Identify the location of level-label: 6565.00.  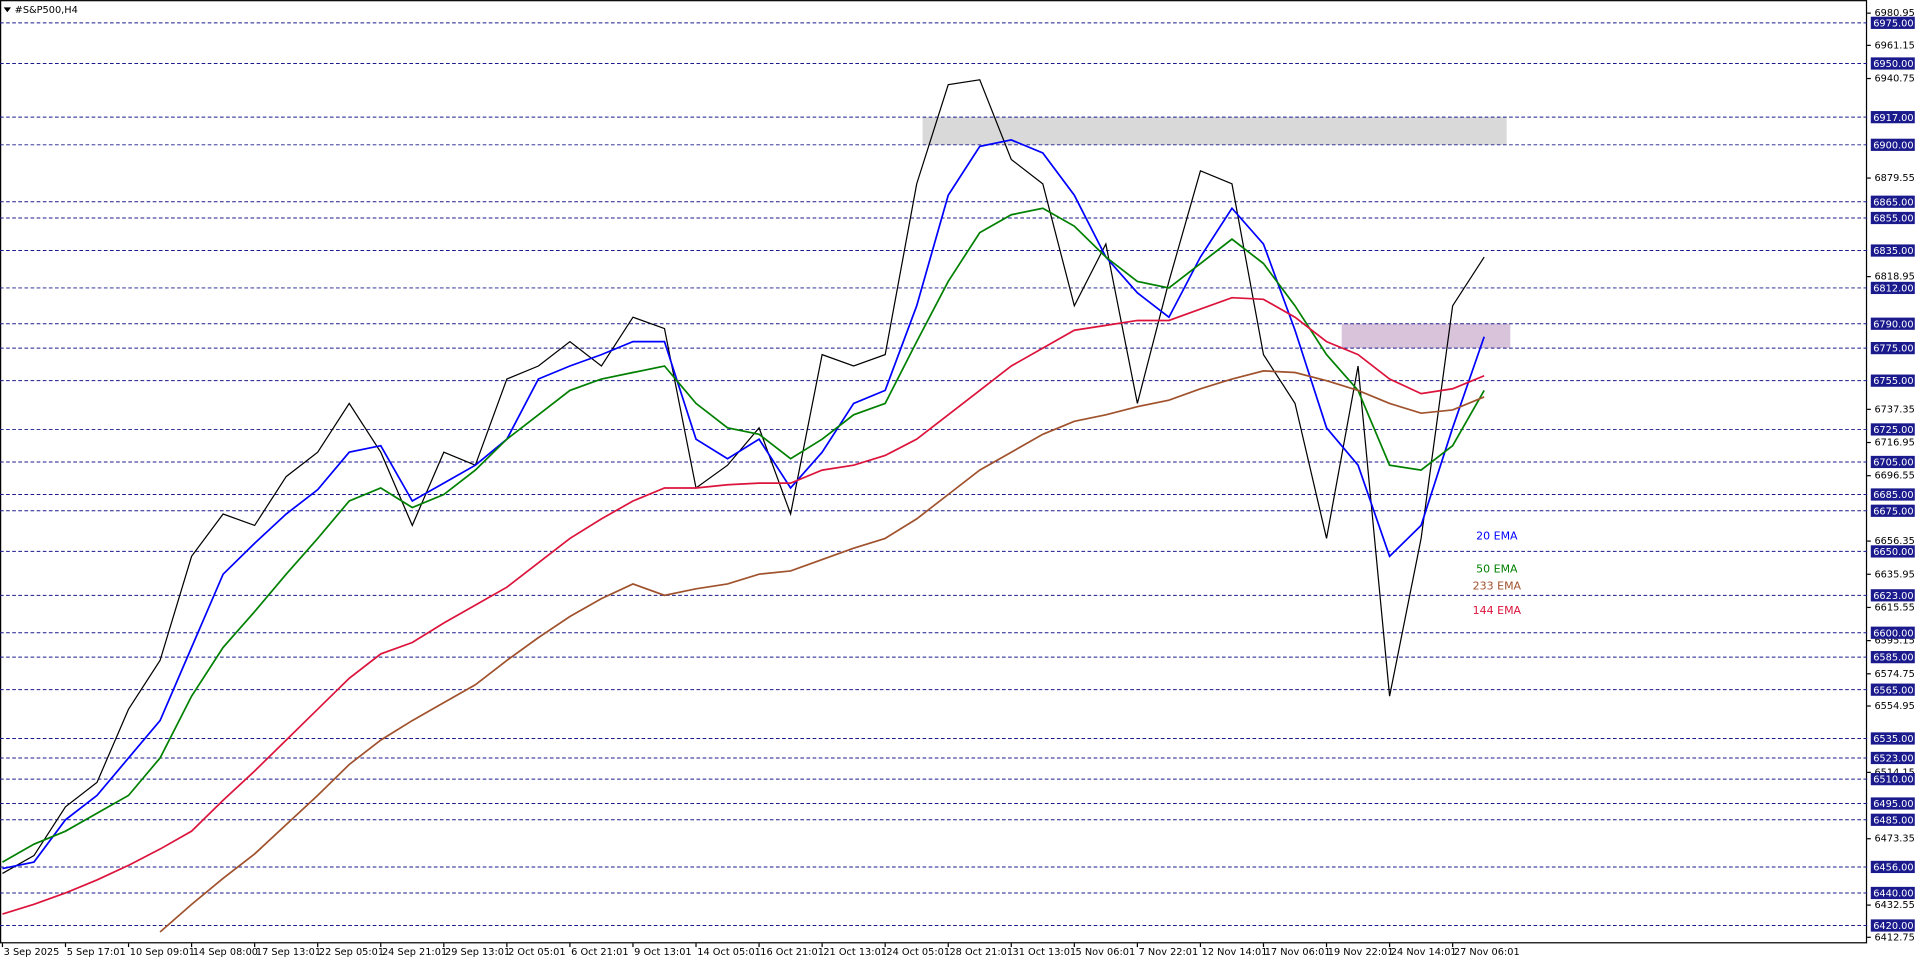
(1892, 689).